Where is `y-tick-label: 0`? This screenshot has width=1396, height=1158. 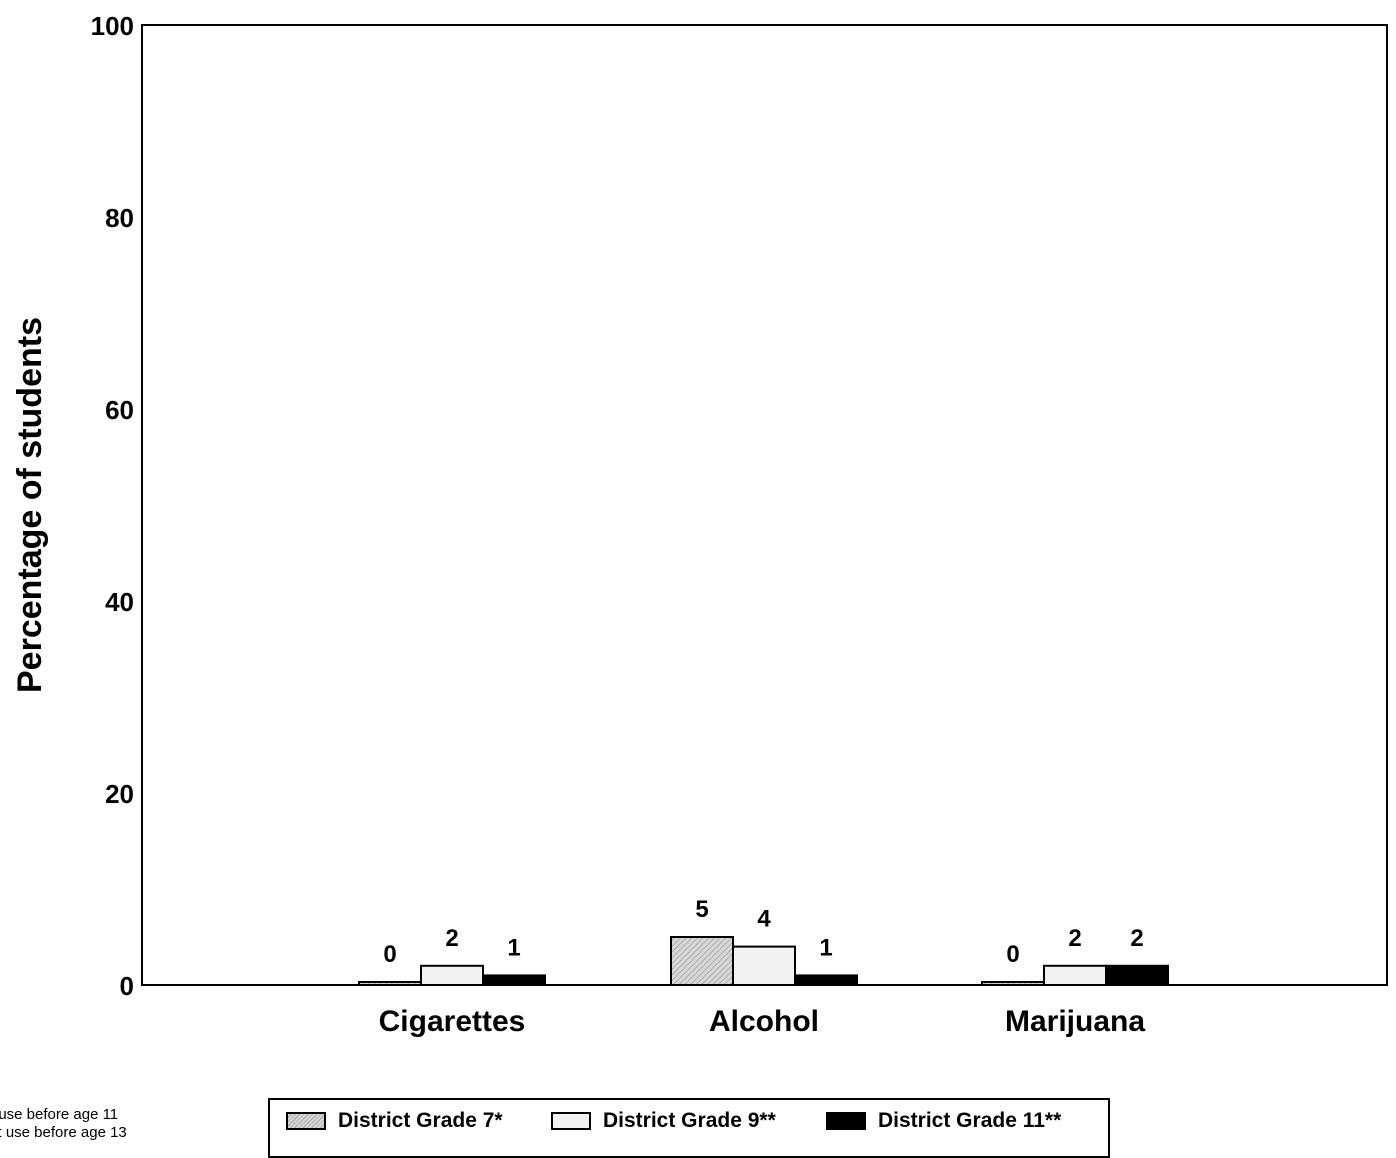
y-tick-label: 0 is located at coordinates (127, 986).